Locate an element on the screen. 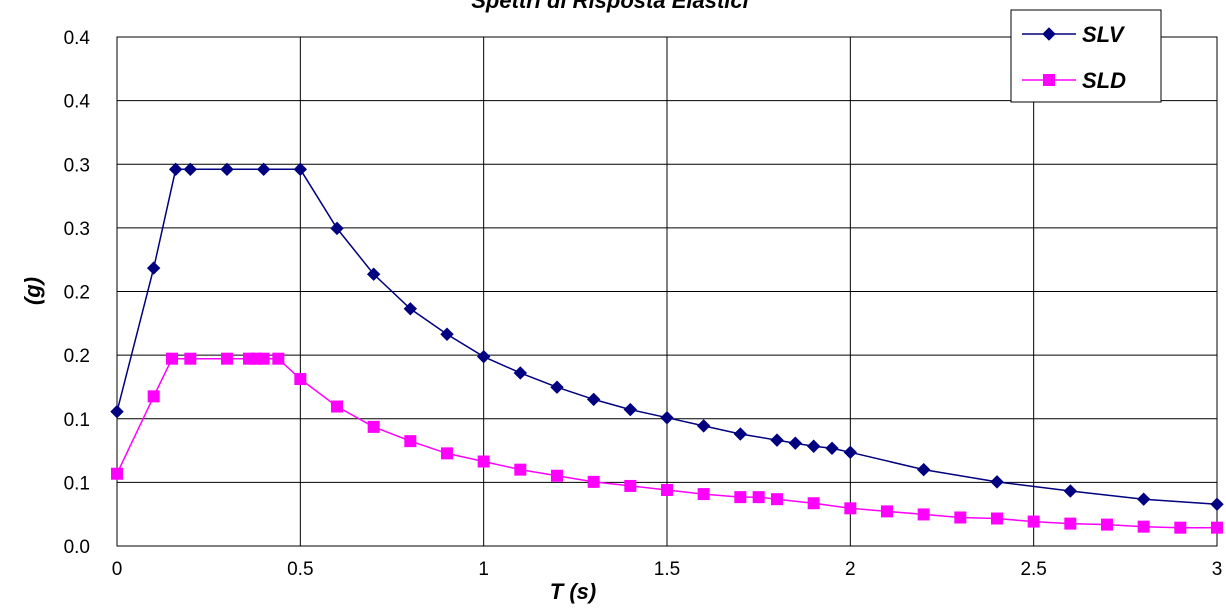 This screenshot has height=608, width=1226. x-tick-label: 1.5 is located at coordinates (667, 569).